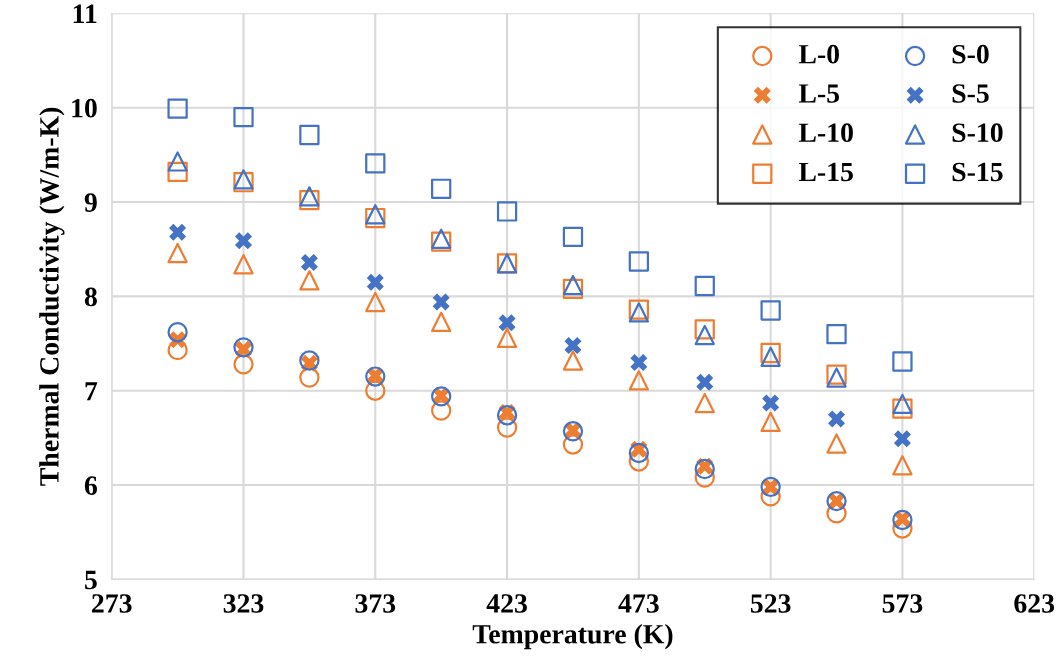  I want to click on legend-label: L-5, so click(819, 93).